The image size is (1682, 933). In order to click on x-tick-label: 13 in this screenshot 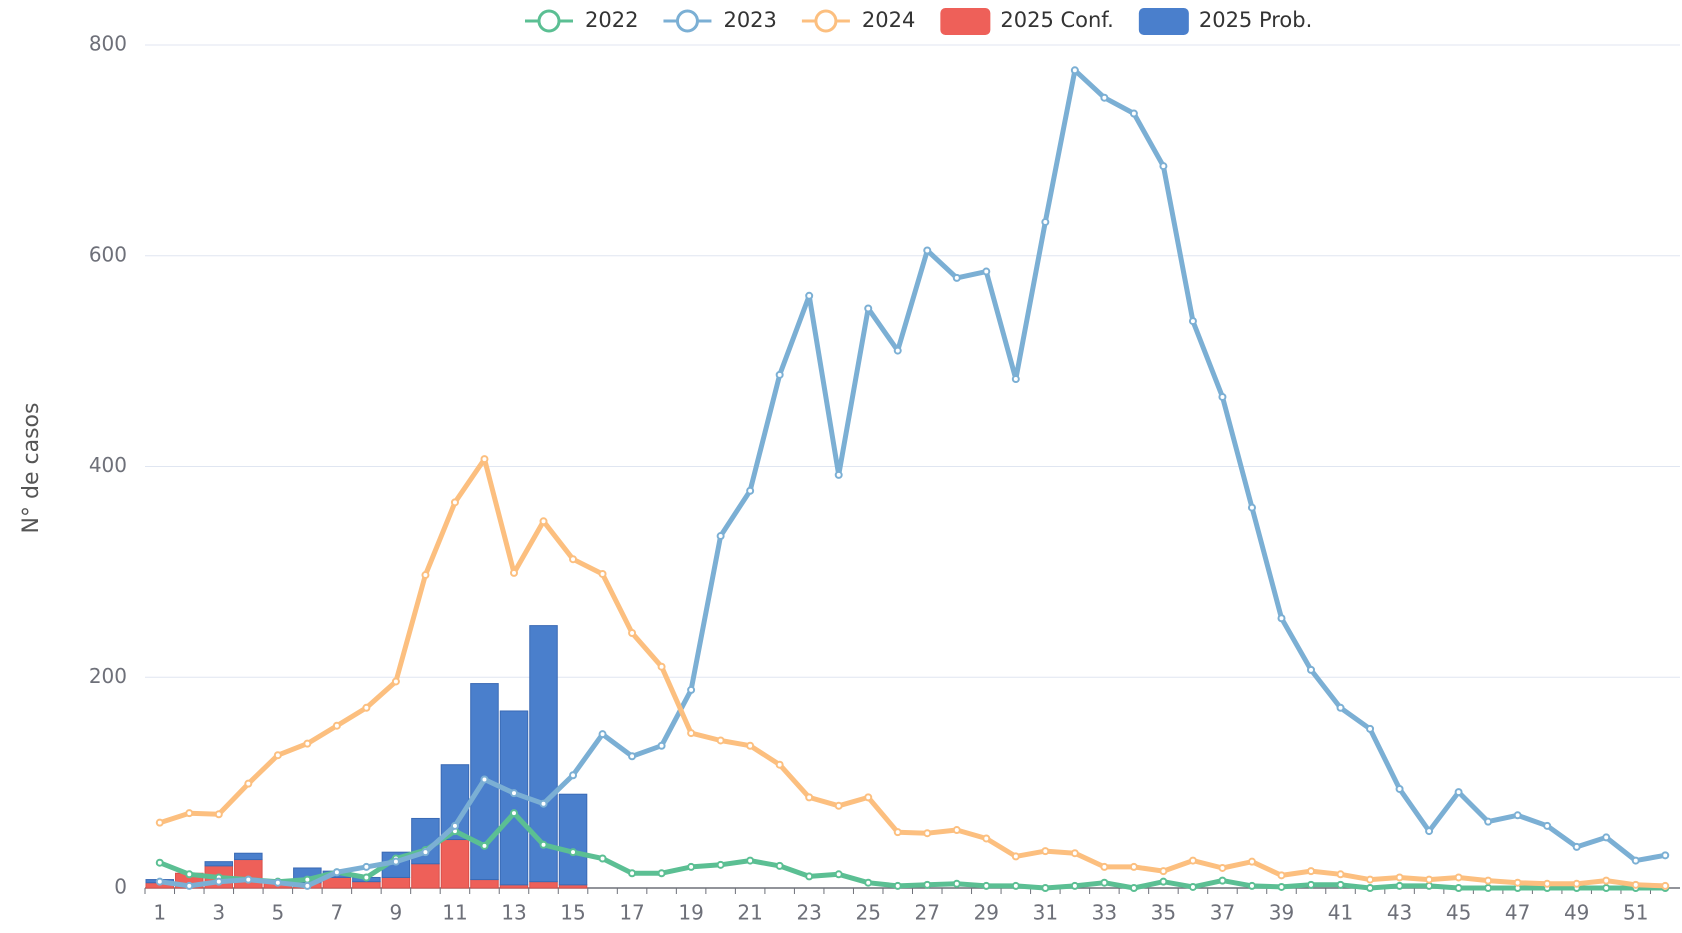, I will do `click(513, 913)`.